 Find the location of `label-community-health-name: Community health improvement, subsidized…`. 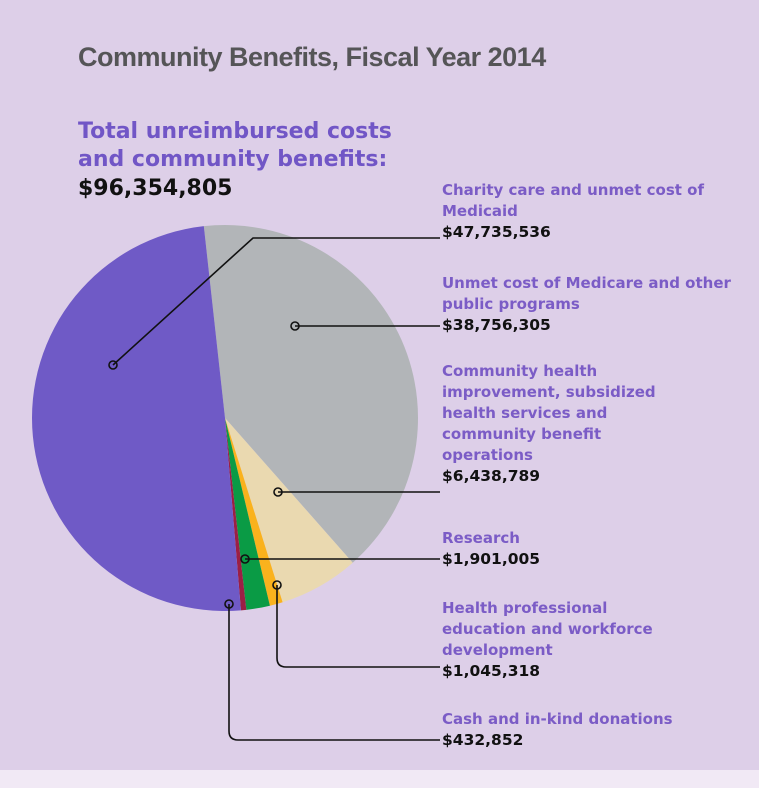

label-community-health-name: Community health improvement, subsidized… is located at coordinates (549, 413).